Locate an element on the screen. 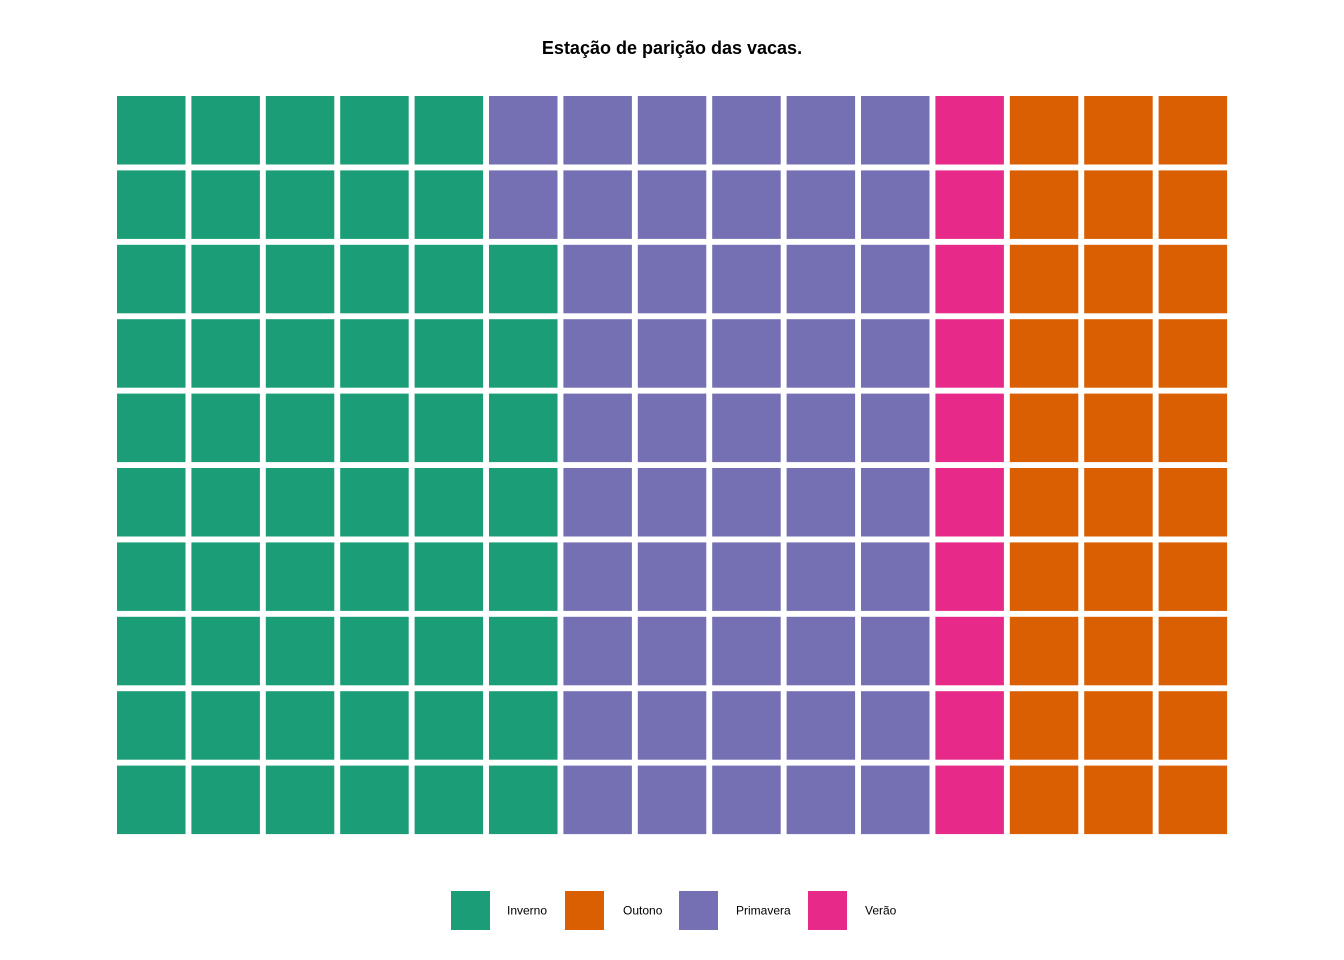  legend-key-outono is located at coordinates (584, 910).